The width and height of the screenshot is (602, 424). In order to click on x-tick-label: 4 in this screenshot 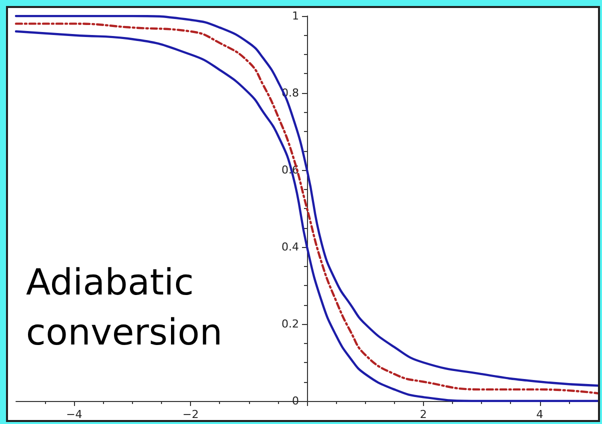, I will do `click(540, 414)`.